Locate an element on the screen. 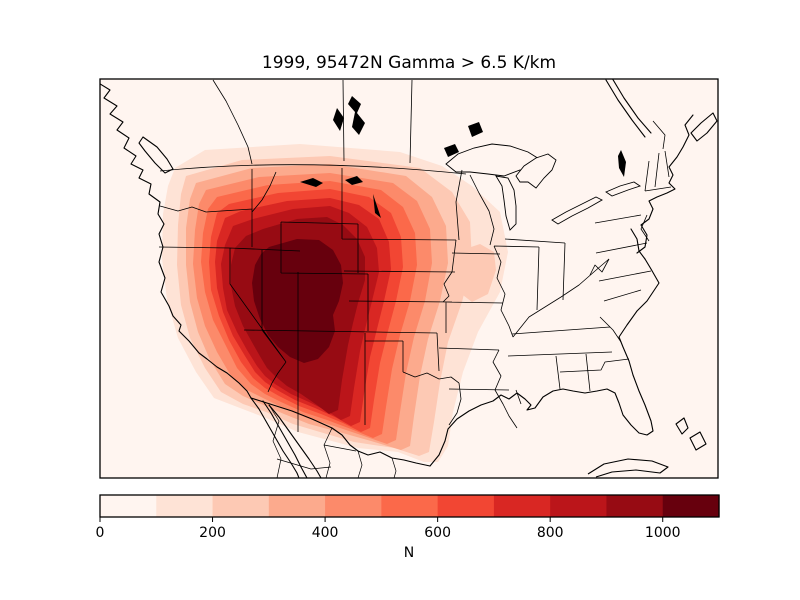 The width and height of the screenshot is (800, 600). contour-patch-iowa is located at coordinates (476, 273).